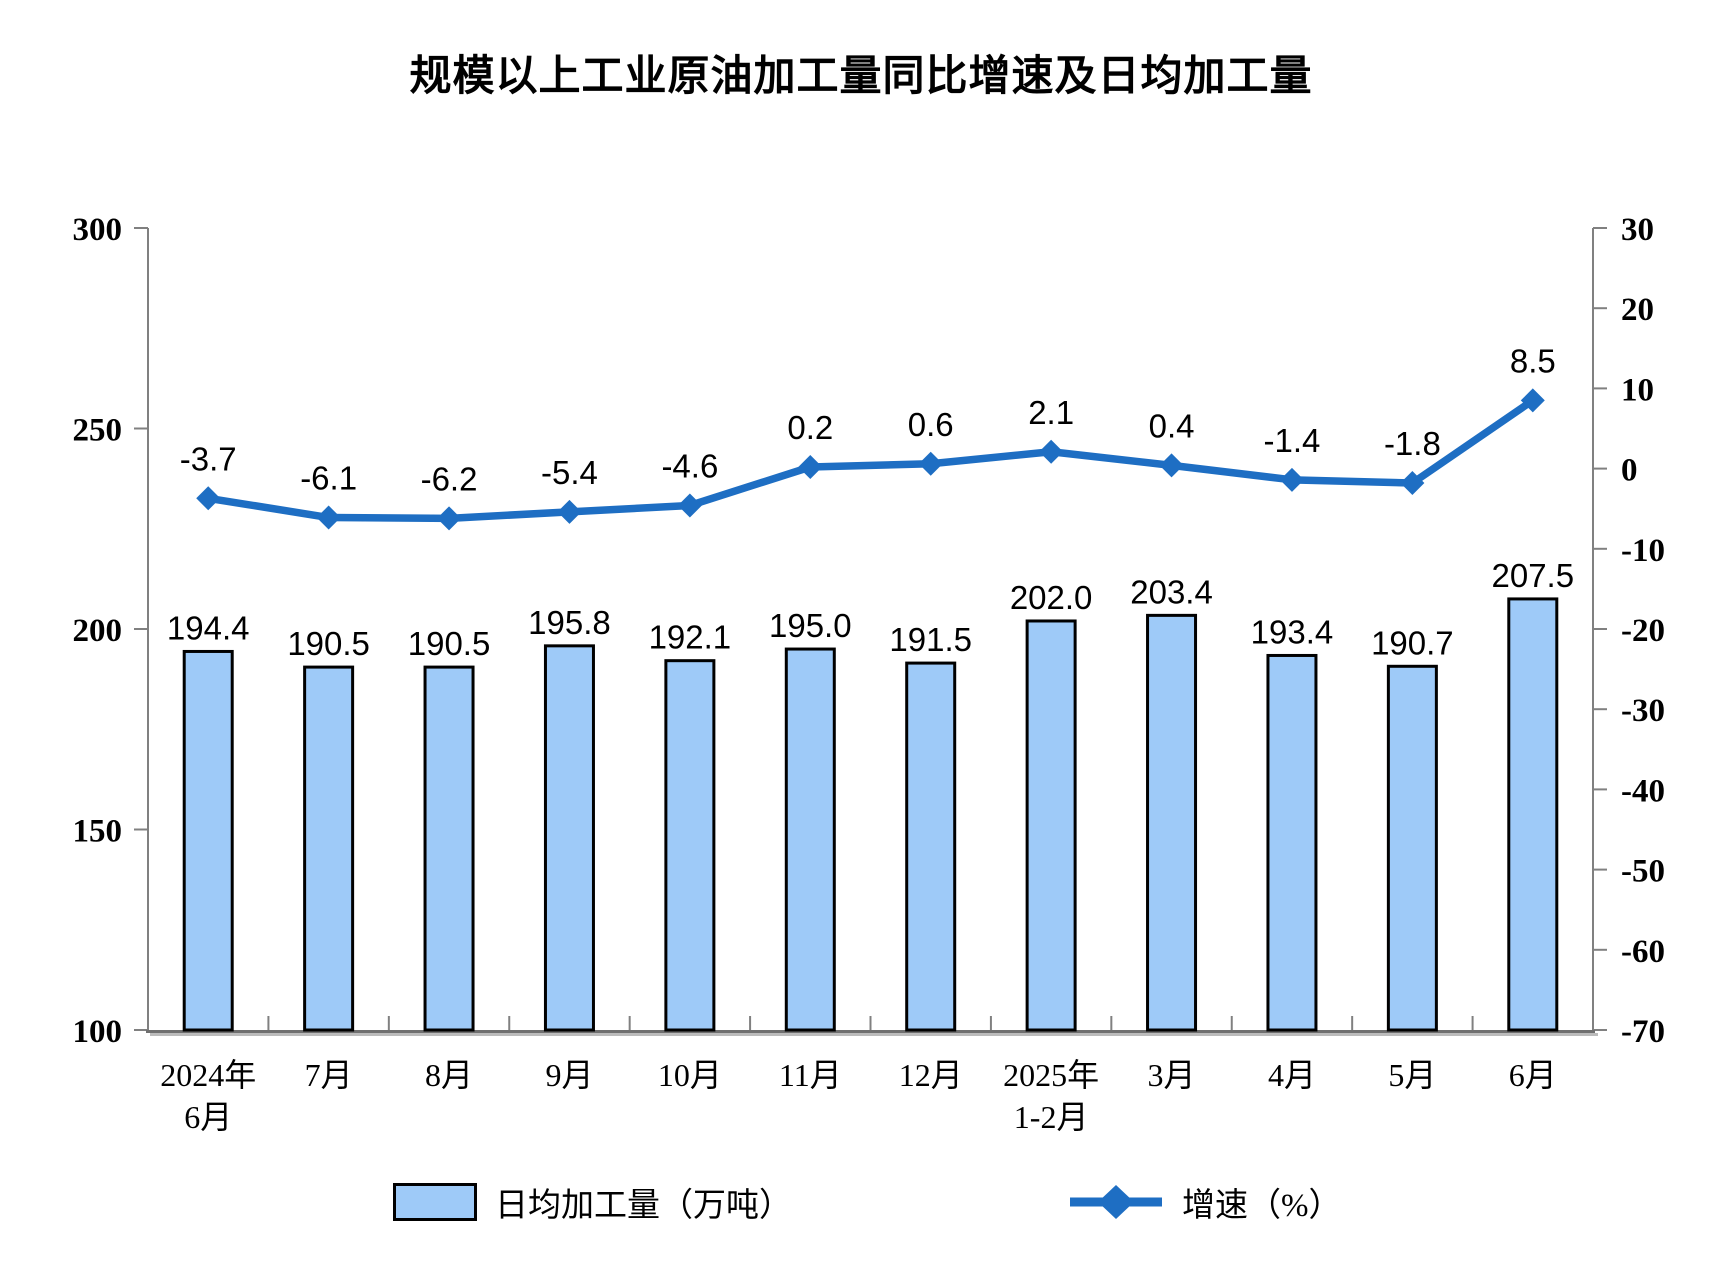 This screenshot has width=1722, height=1272. What do you see at coordinates (861, 75) in the screenshot?
I see `chart-title: 规模以上工业原油加工量同比增速及日均加工量` at bounding box center [861, 75].